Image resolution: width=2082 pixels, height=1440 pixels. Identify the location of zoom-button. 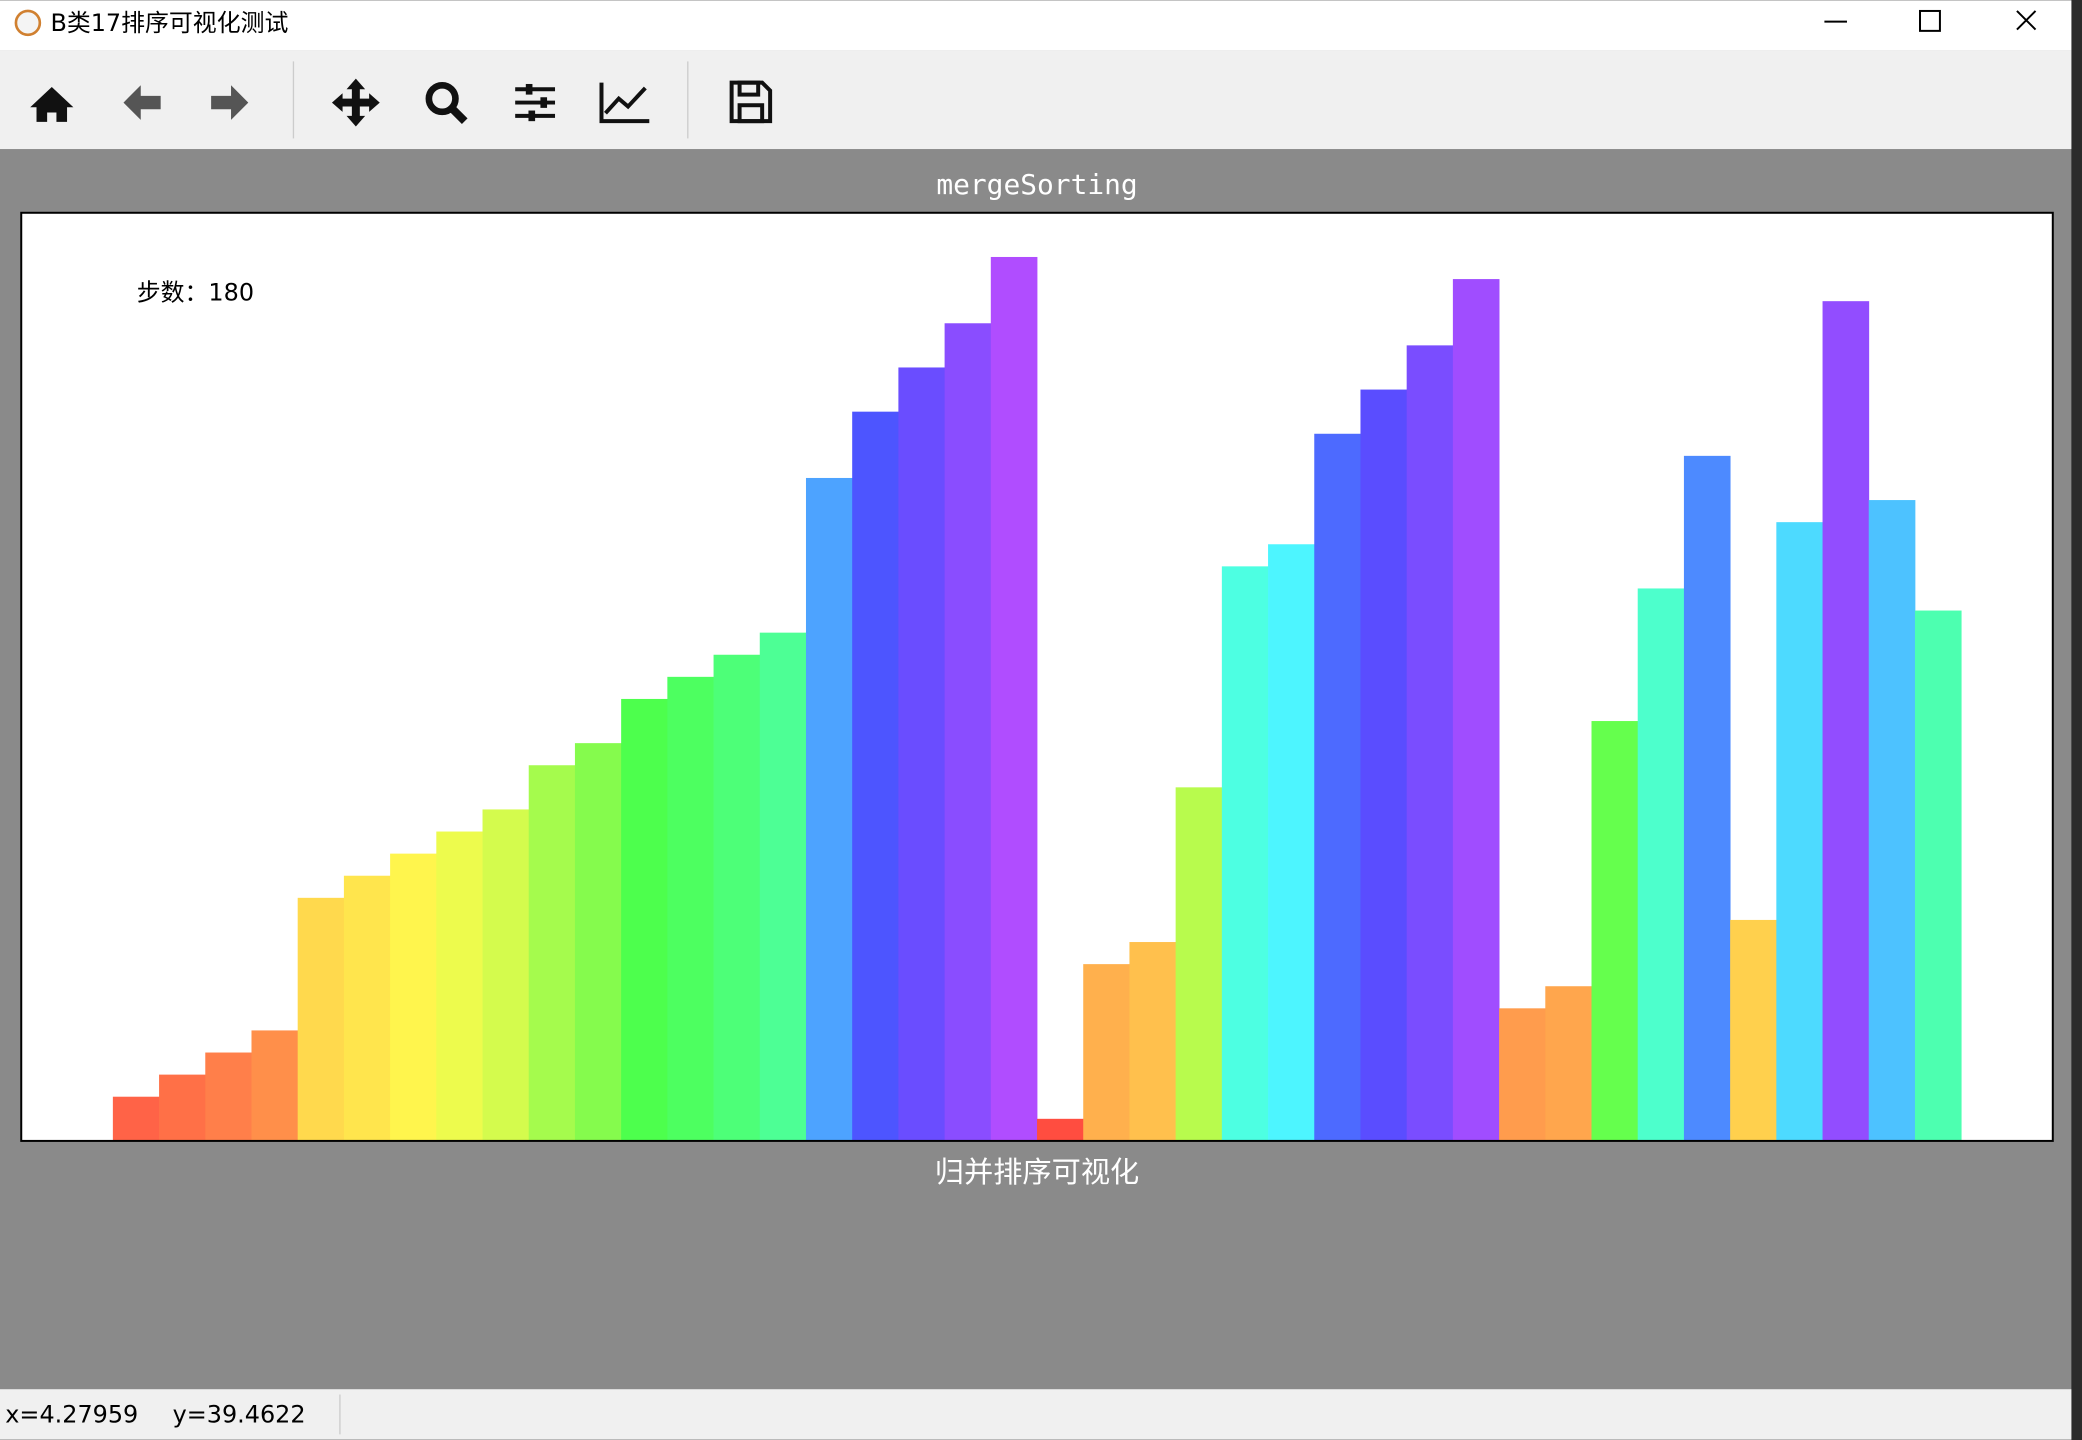
(446, 102).